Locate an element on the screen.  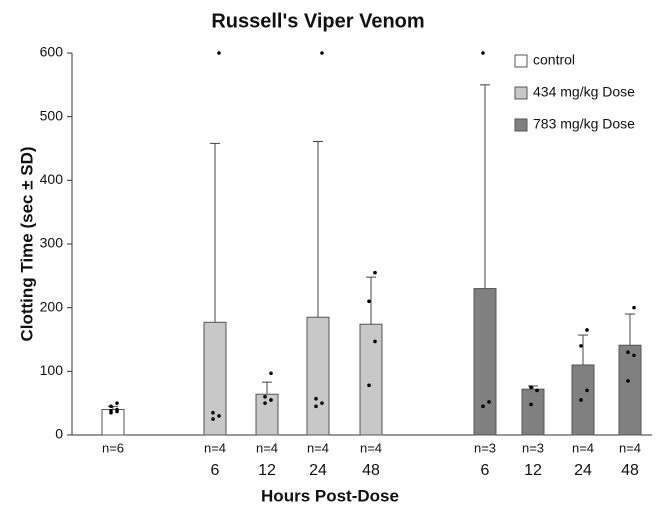
legend-label: control is located at coordinates (554, 60).